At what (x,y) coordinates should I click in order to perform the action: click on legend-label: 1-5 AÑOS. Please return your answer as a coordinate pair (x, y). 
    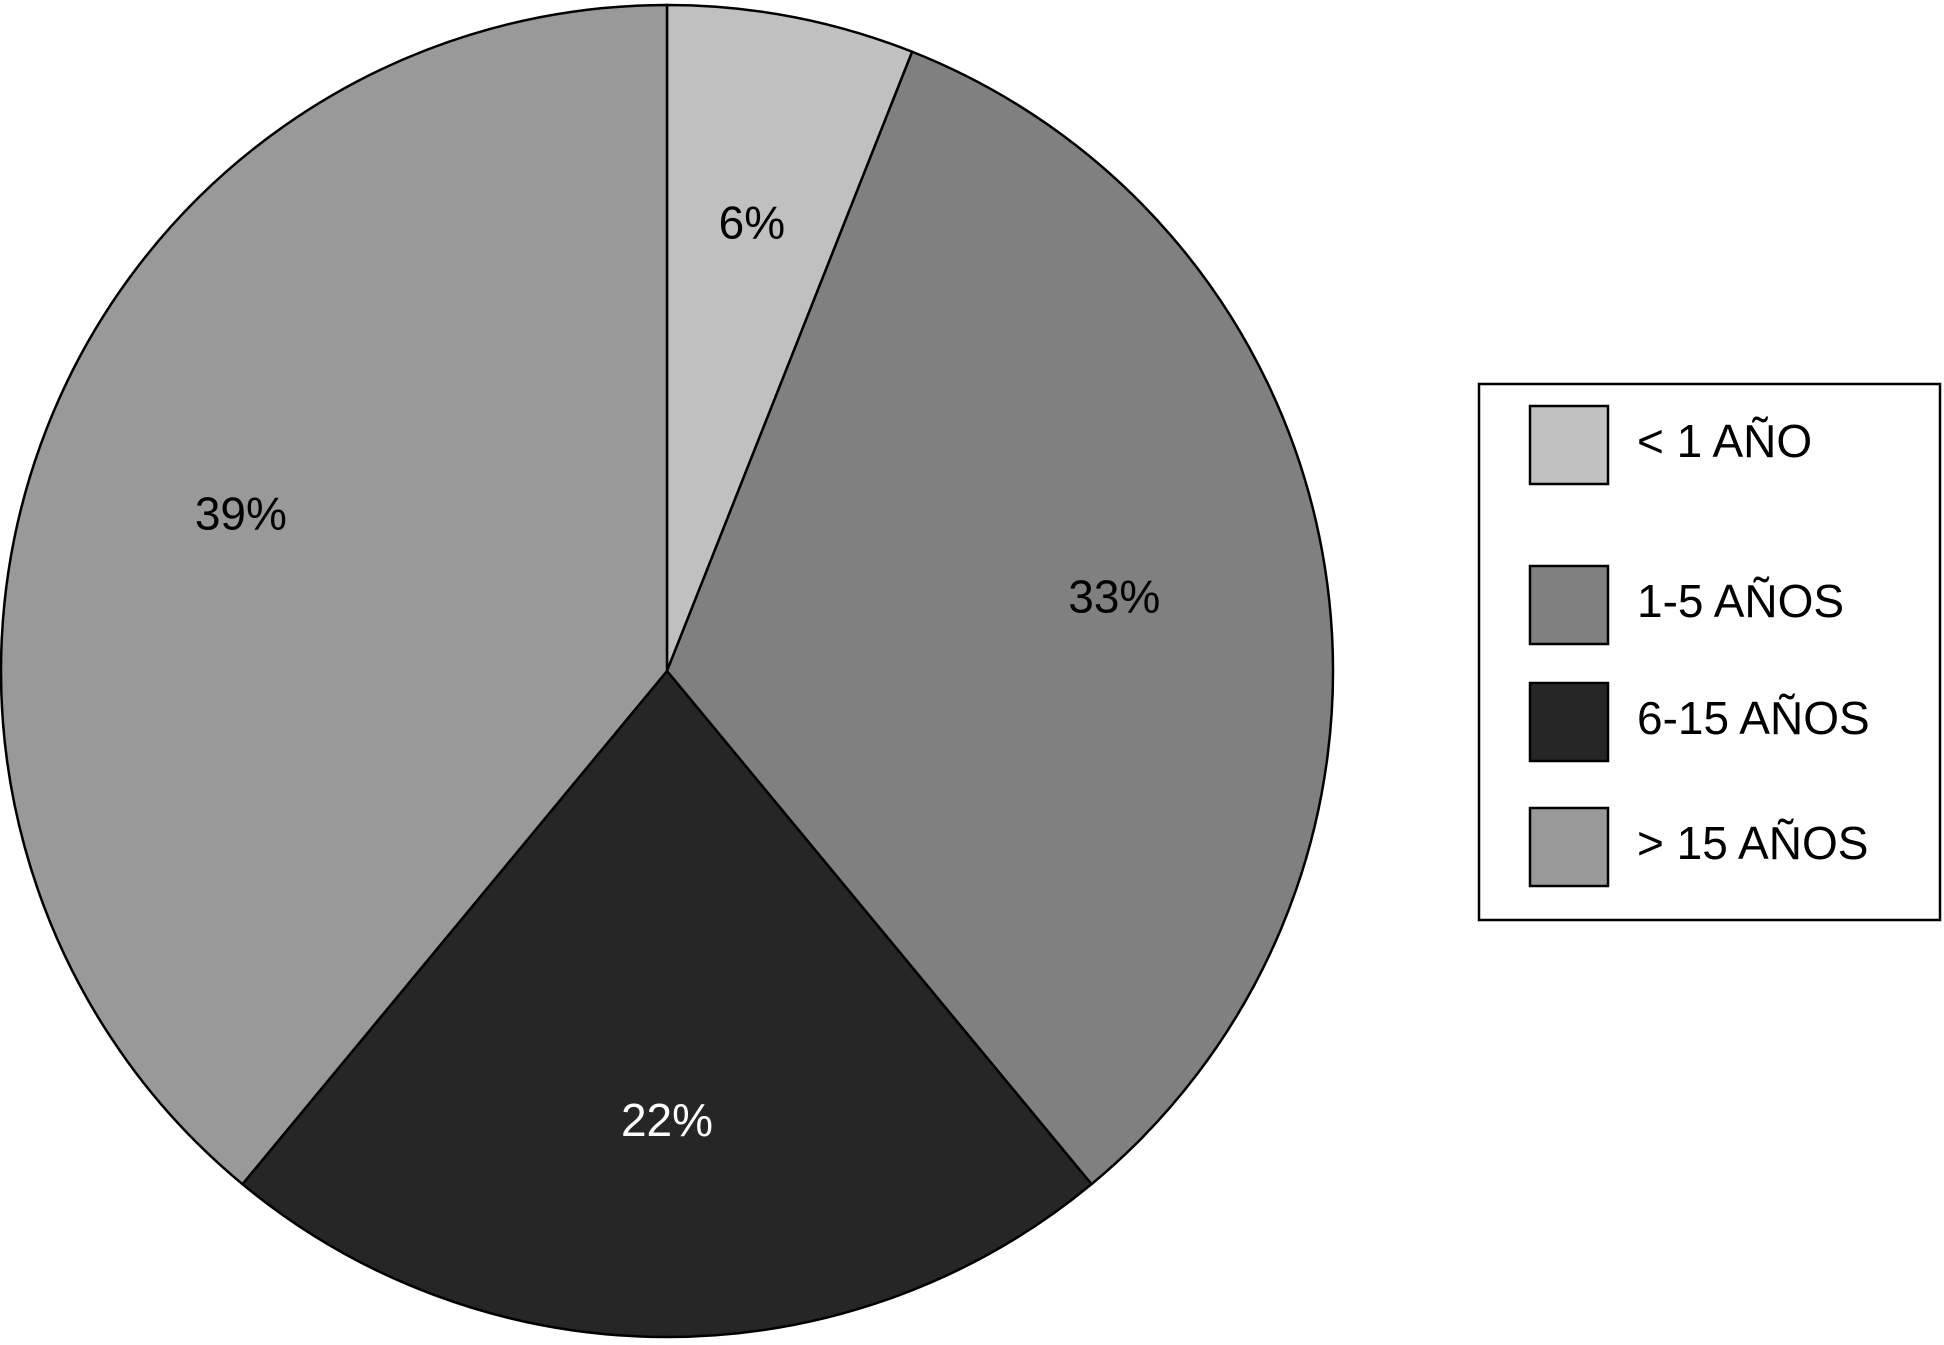
    Looking at the image, I should click on (1740, 601).